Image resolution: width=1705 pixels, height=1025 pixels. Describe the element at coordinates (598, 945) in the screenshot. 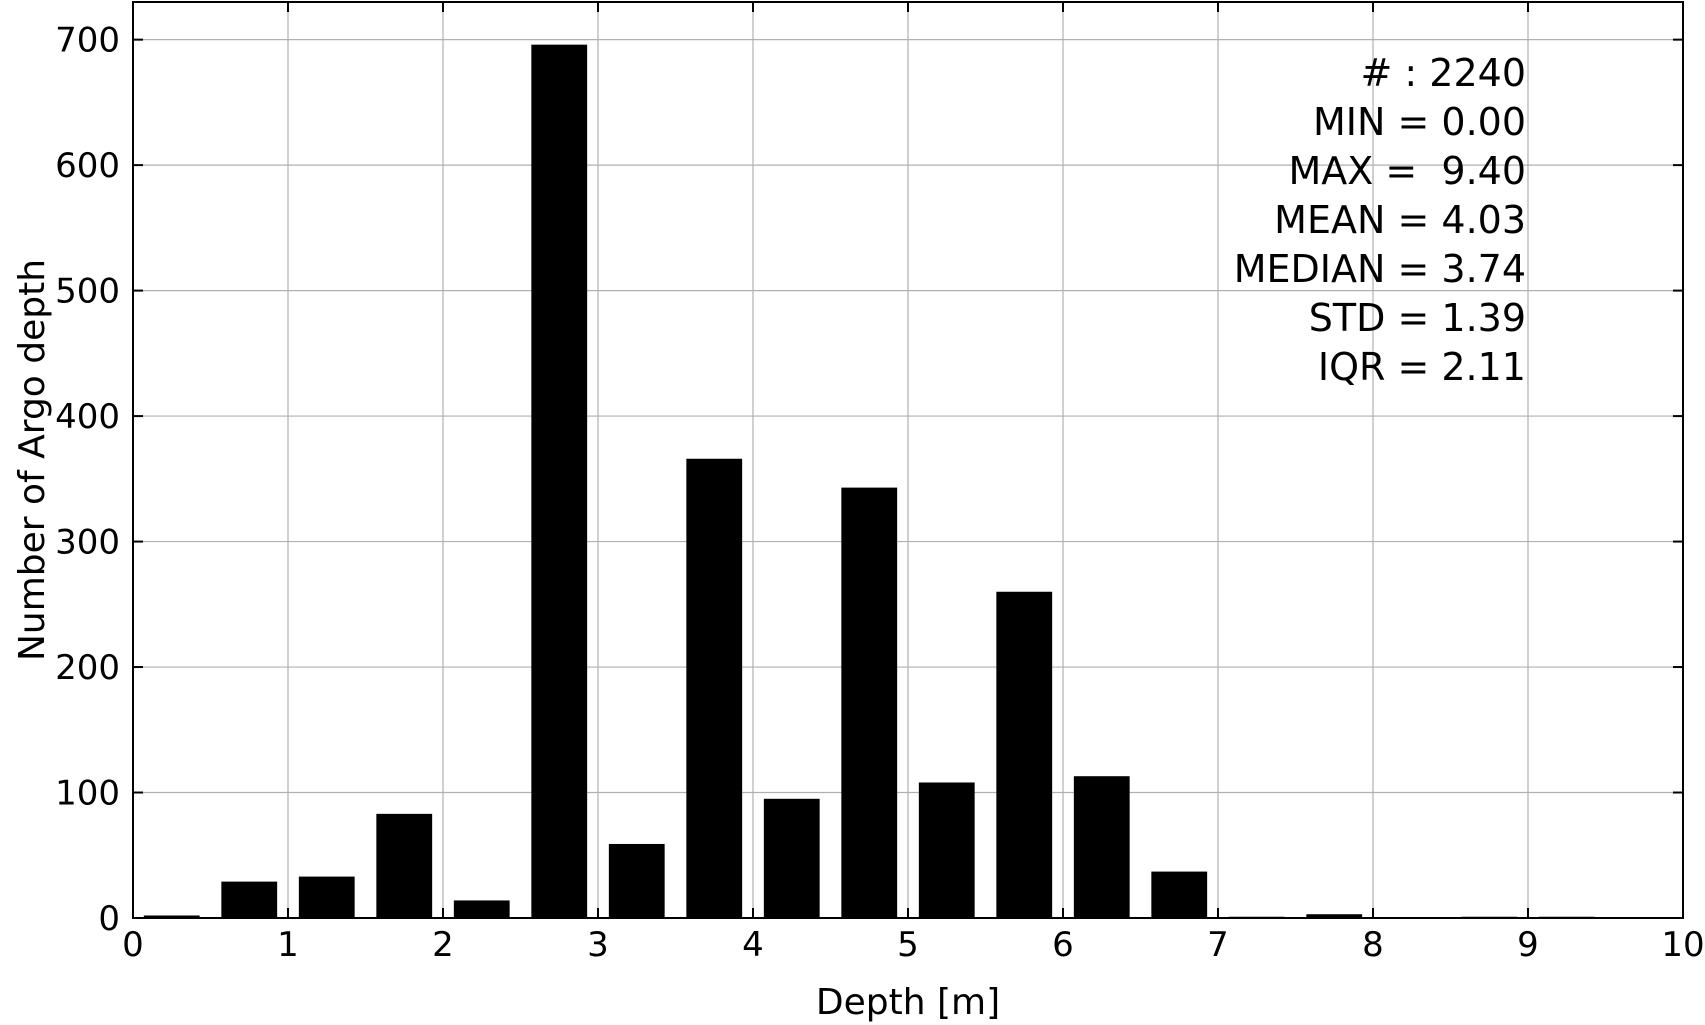

I see `x-tick-label: 3` at that location.